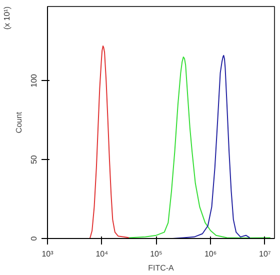 This screenshot has height=275, width=280. What do you see at coordinates (34, 80) in the screenshot?
I see `y-tick-label: 100` at bounding box center [34, 80].